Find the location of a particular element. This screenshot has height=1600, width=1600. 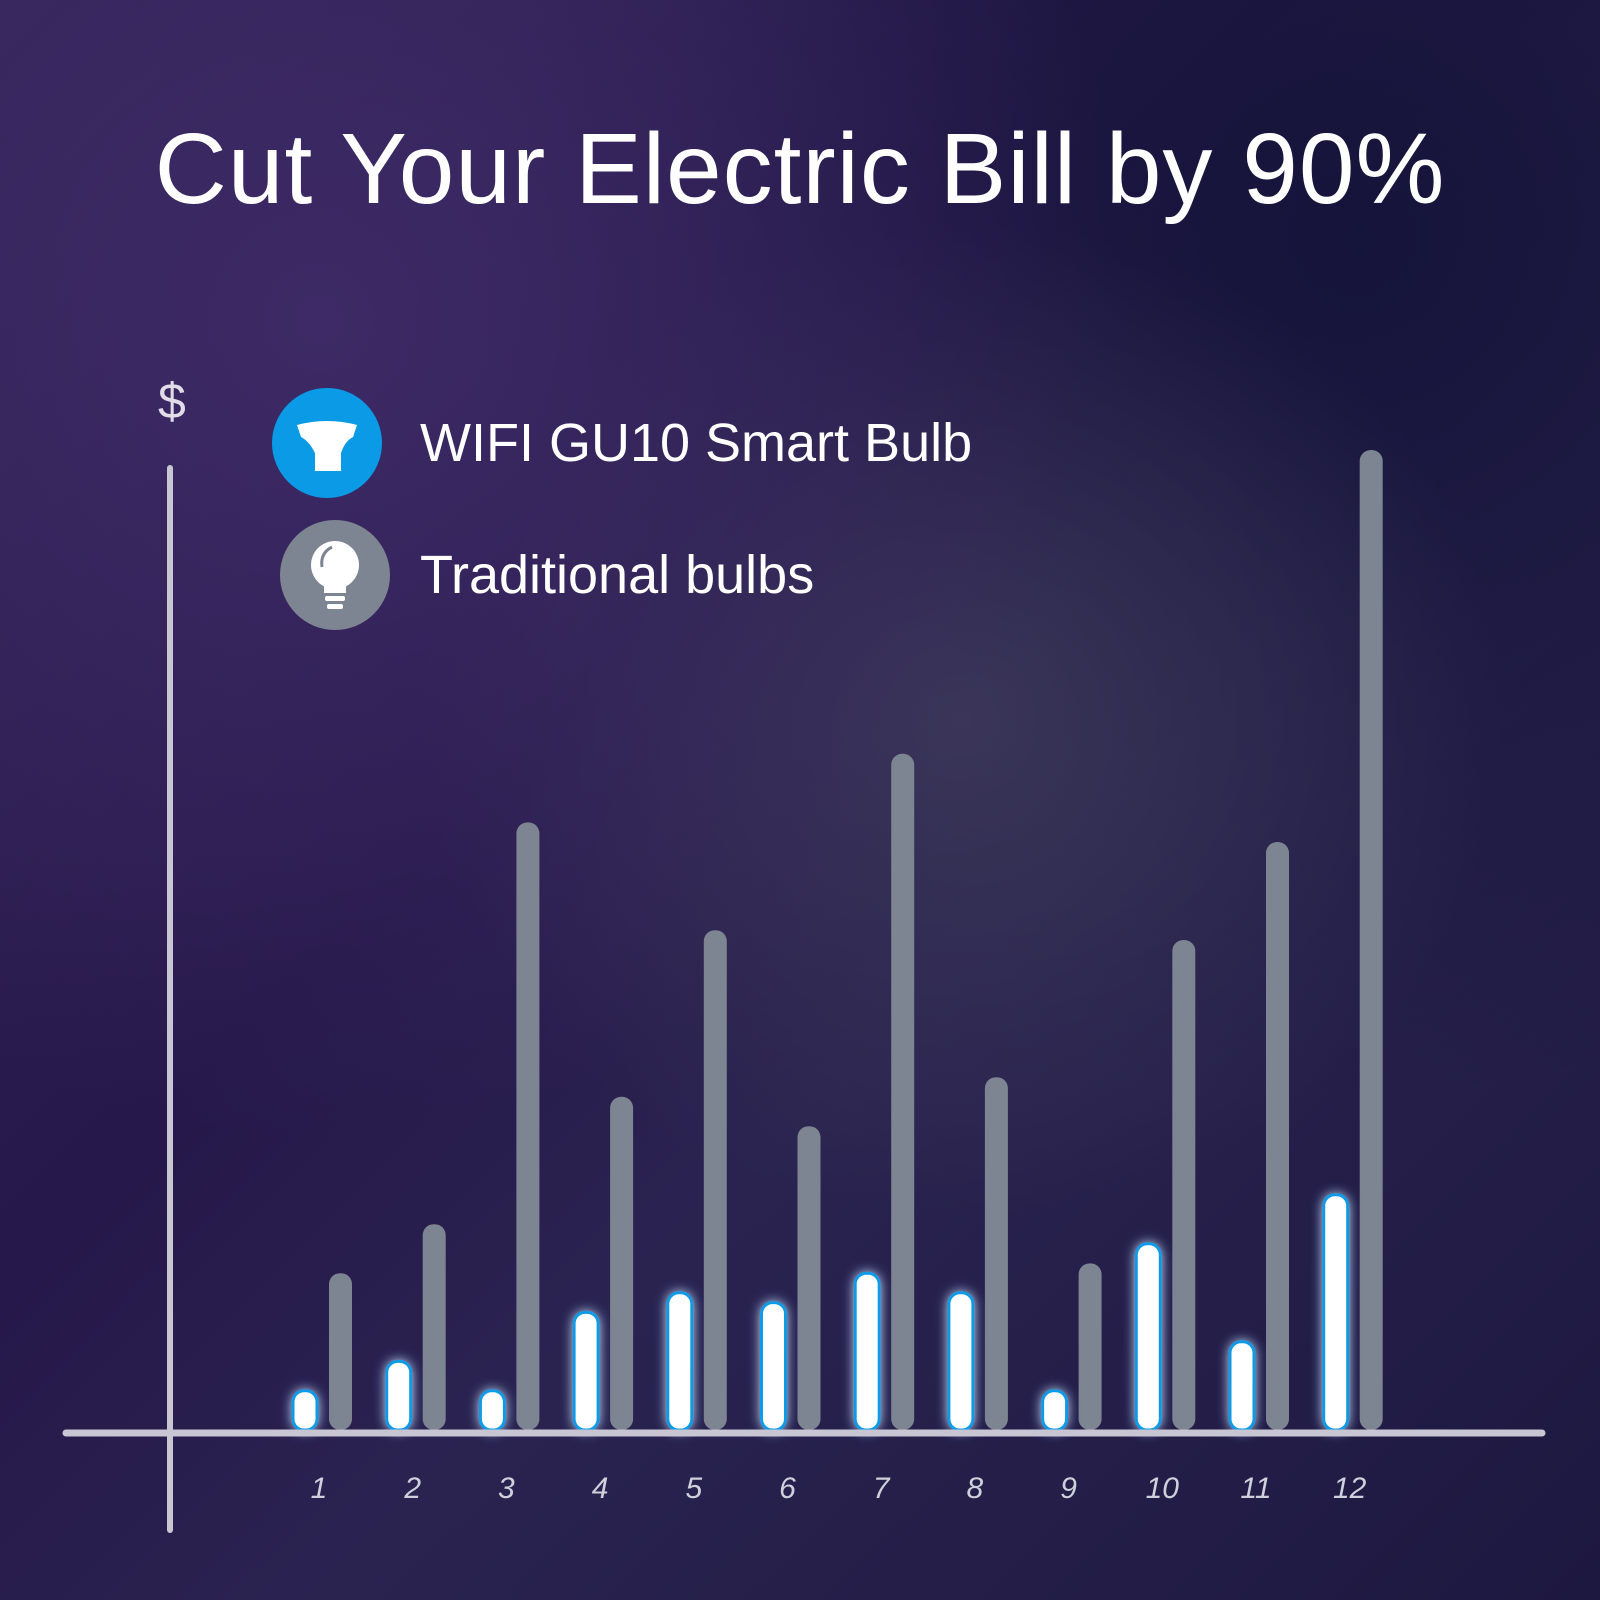

legend-item-traditional: Traditional bulbs is located at coordinates (547, 575).